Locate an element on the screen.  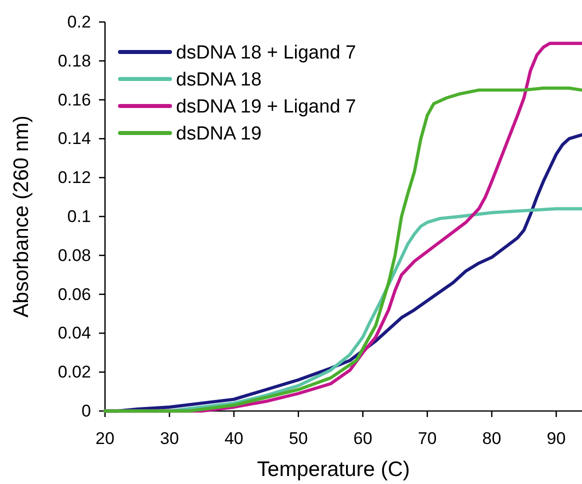
y-tick-label: 0.16 is located at coordinates (74, 100).